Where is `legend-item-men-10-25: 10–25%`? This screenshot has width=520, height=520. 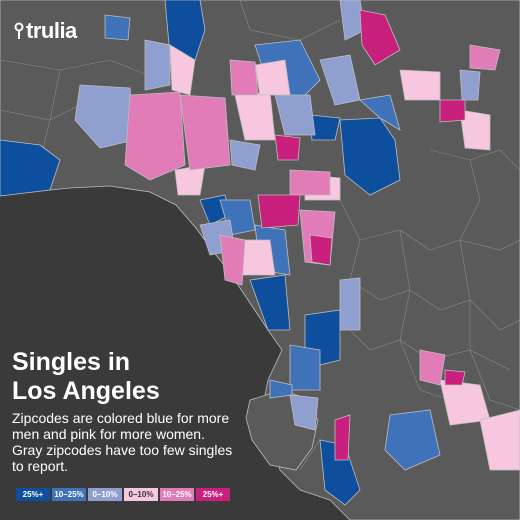 legend-item-men-10-25: 10–25% is located at coordinates (69, 494).